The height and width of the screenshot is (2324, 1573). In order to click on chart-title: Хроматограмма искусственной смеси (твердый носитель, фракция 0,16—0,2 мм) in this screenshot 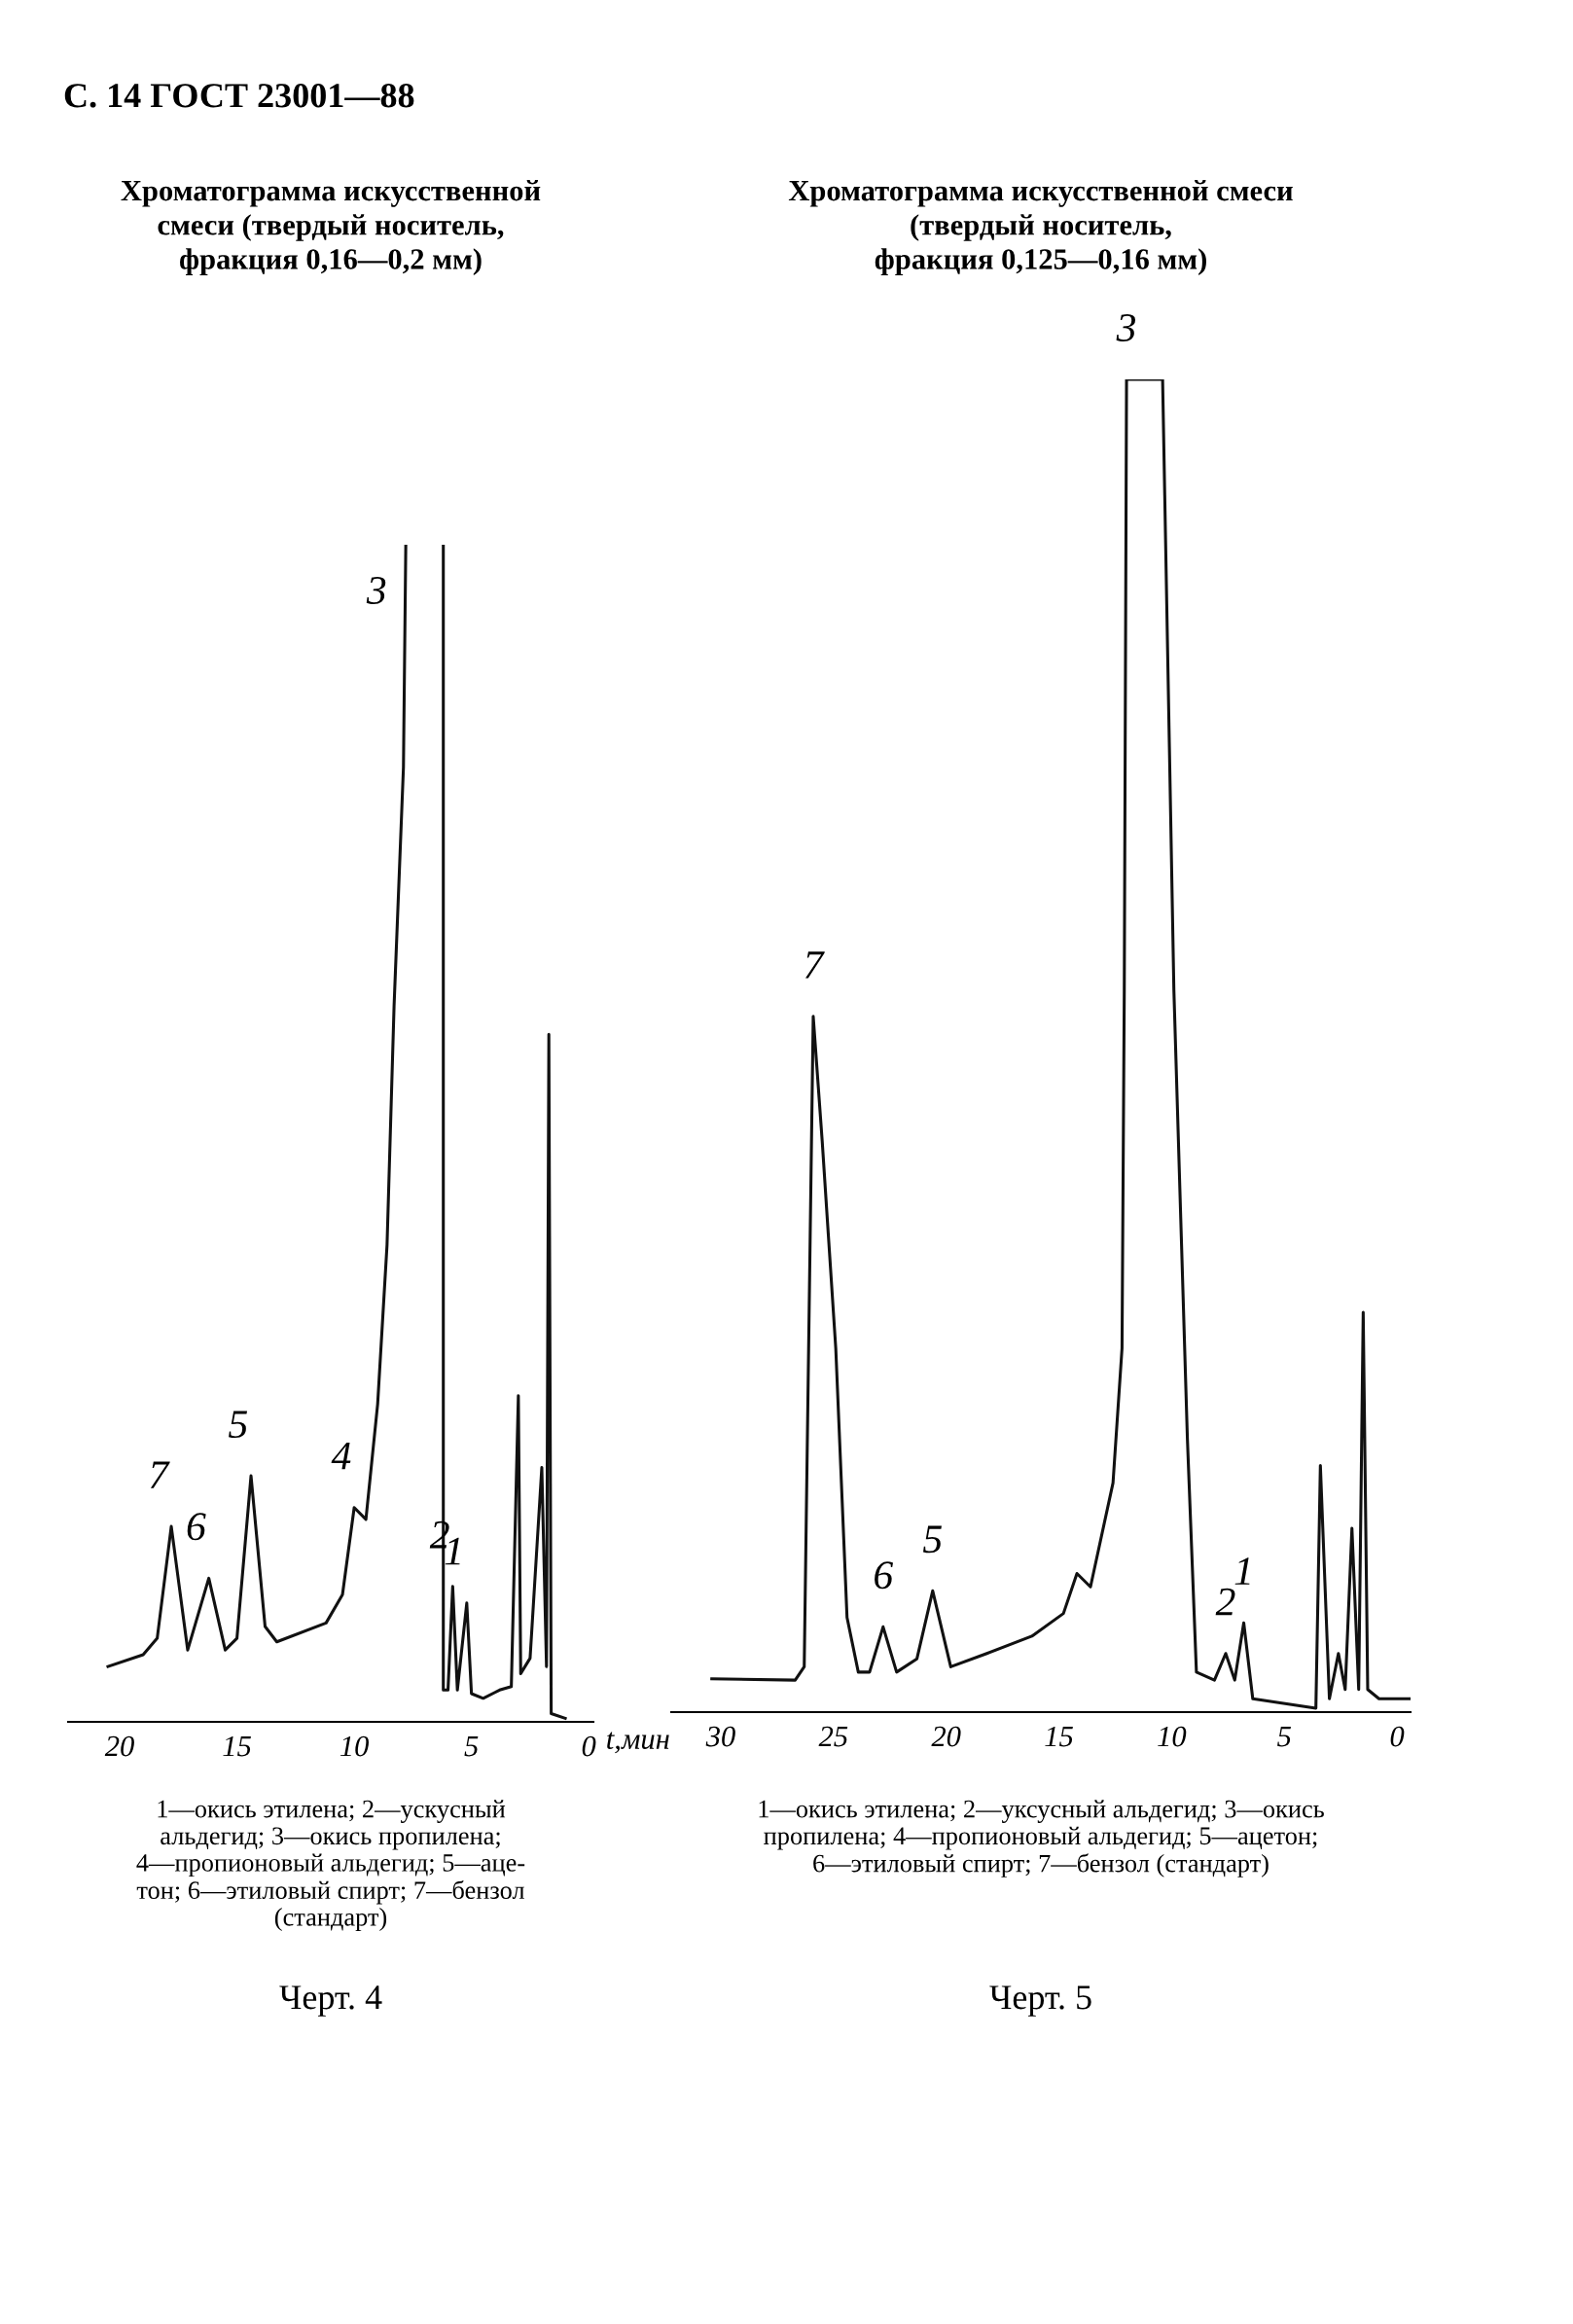, I will do `click(331, 227)`.